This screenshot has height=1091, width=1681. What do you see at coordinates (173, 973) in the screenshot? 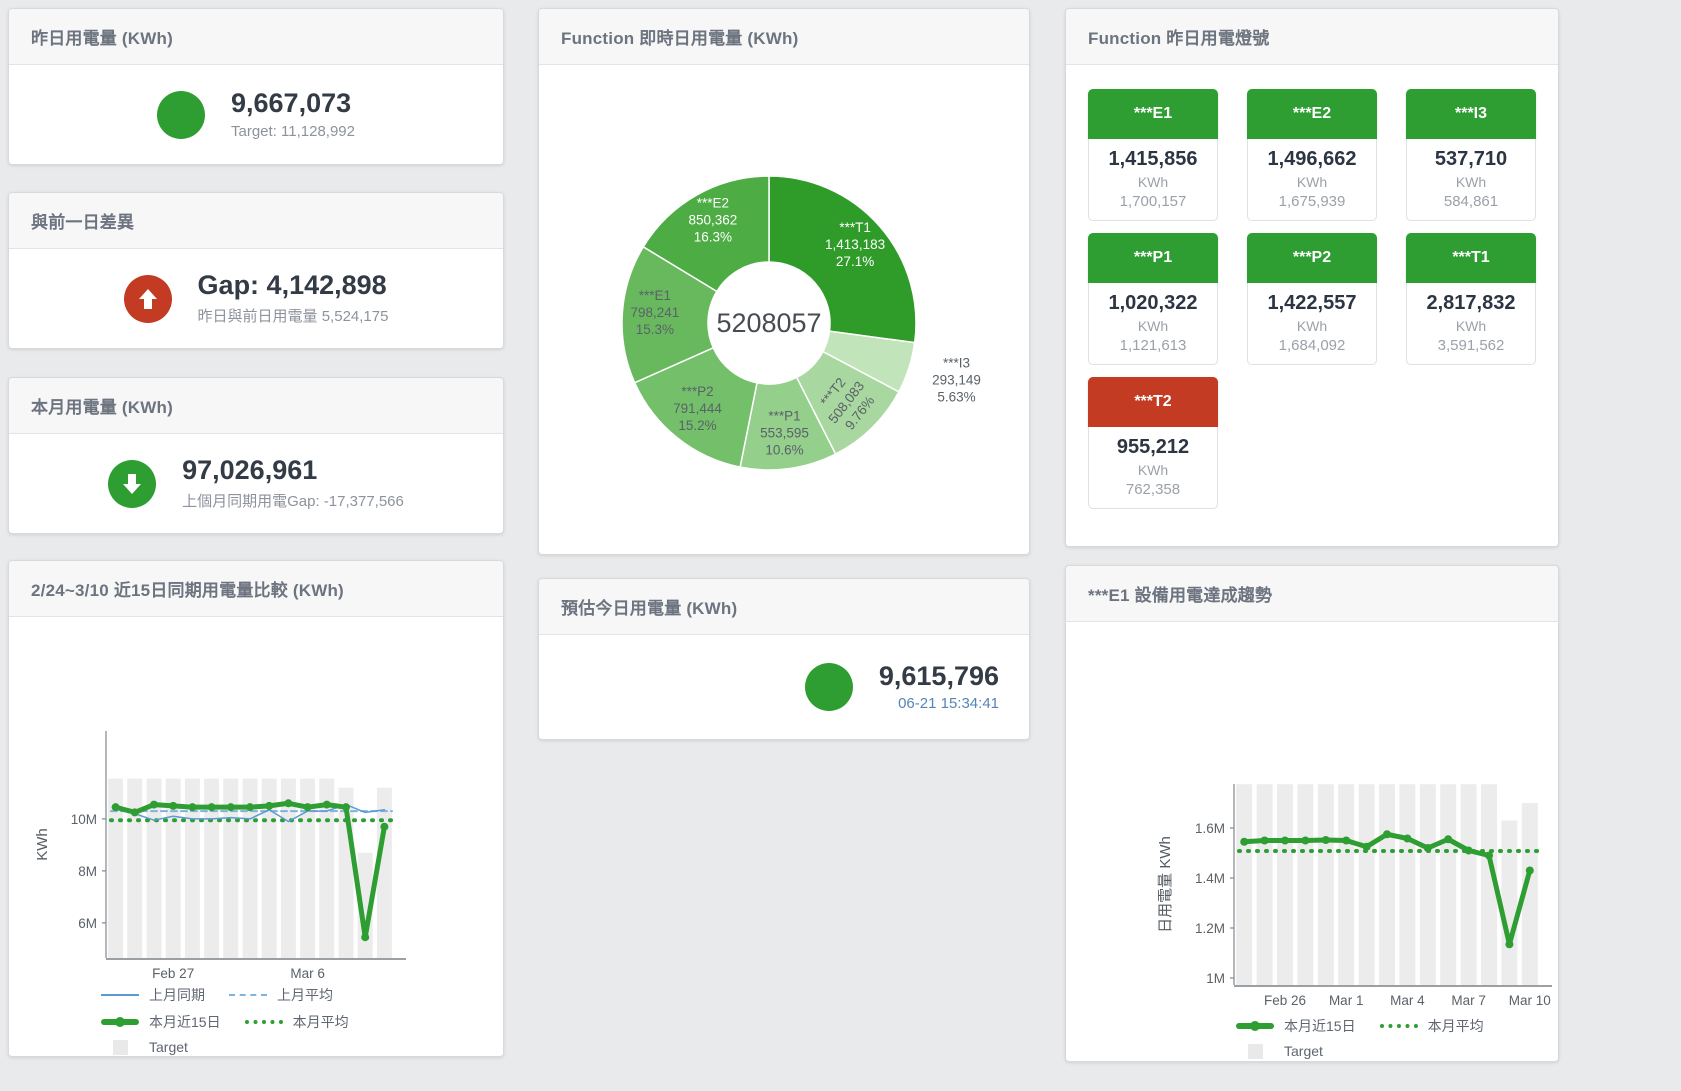
I see `x-tick-label: Feb 27` at bounding box center [173, 973].